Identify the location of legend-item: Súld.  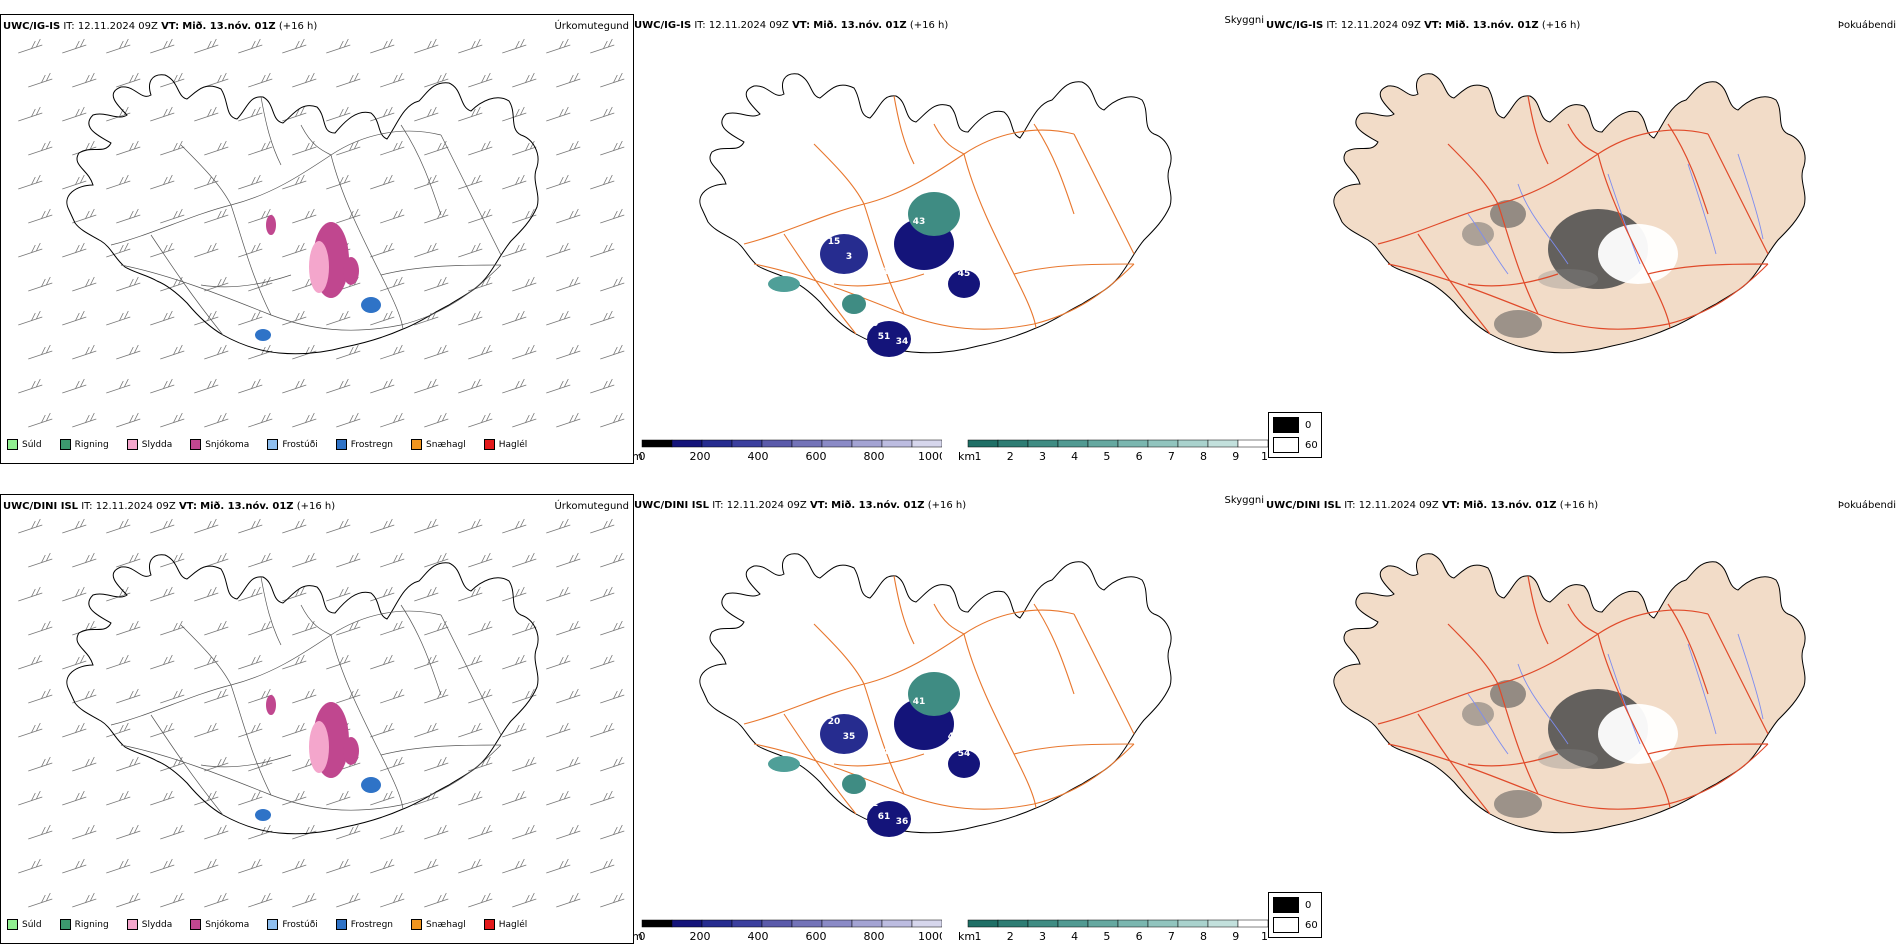
(24, 924).